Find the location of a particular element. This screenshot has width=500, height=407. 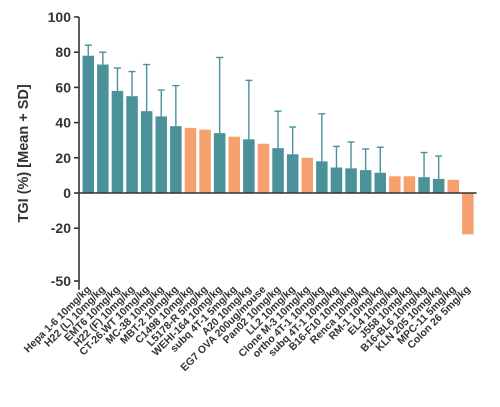

y-tick-label: -50 is located at coordinates (61, 281).